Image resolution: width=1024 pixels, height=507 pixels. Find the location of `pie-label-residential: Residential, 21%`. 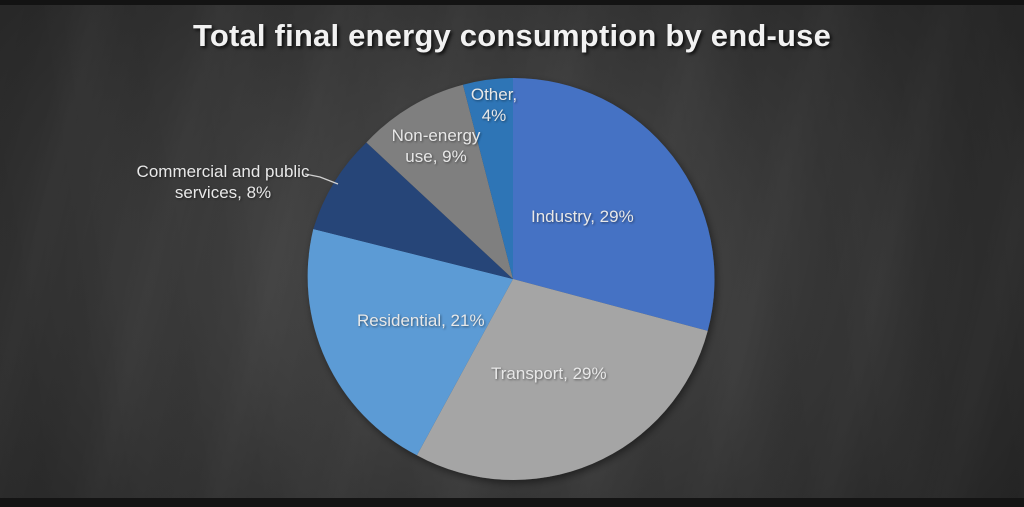

pie-label-residential: Residential, 21% is located at coordinates (421, 320).